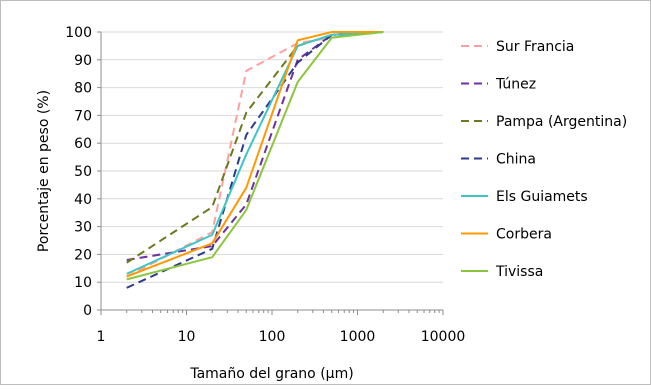 The width and height of the screenshot is (651, 389). I want to click on y-tick-labels: 0 10 20 30 40 50 60 70 80 90 100, so click(78, 172).